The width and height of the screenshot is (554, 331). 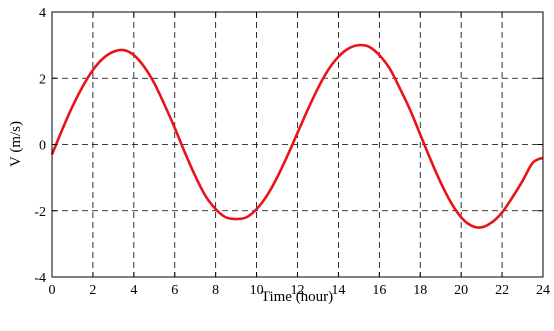 What do you see at coordinates (215, 290) in the screenshot?
I see `x-tick-label: 8` at bounding box center [215, 290].